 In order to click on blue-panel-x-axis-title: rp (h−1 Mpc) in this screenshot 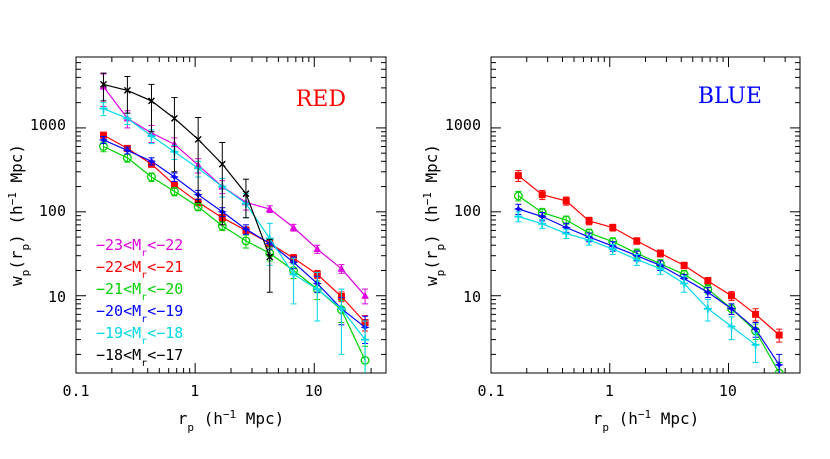, I will do `click(646, 421)`.